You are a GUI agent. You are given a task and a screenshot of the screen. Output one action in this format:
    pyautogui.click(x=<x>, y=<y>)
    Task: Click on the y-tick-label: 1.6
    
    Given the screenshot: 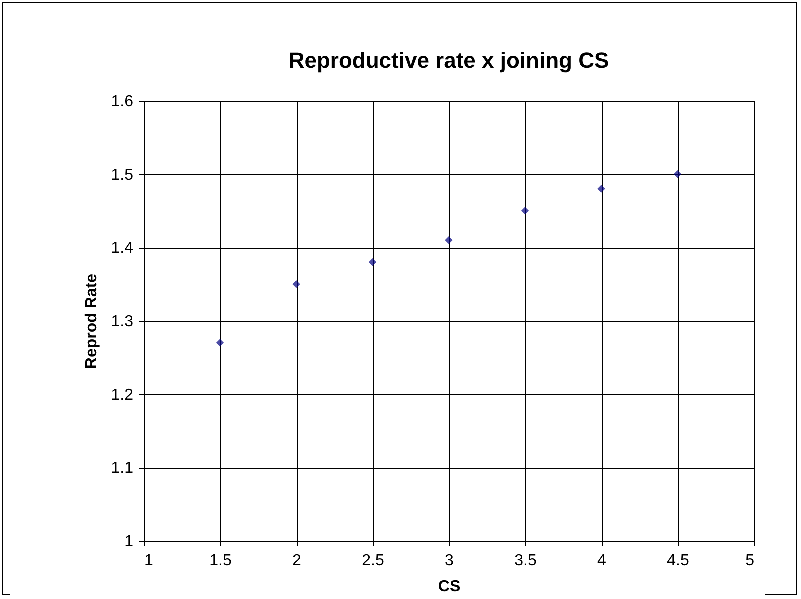 What is the action you would take?
    pyautogui.click(x=122, y=102)
    